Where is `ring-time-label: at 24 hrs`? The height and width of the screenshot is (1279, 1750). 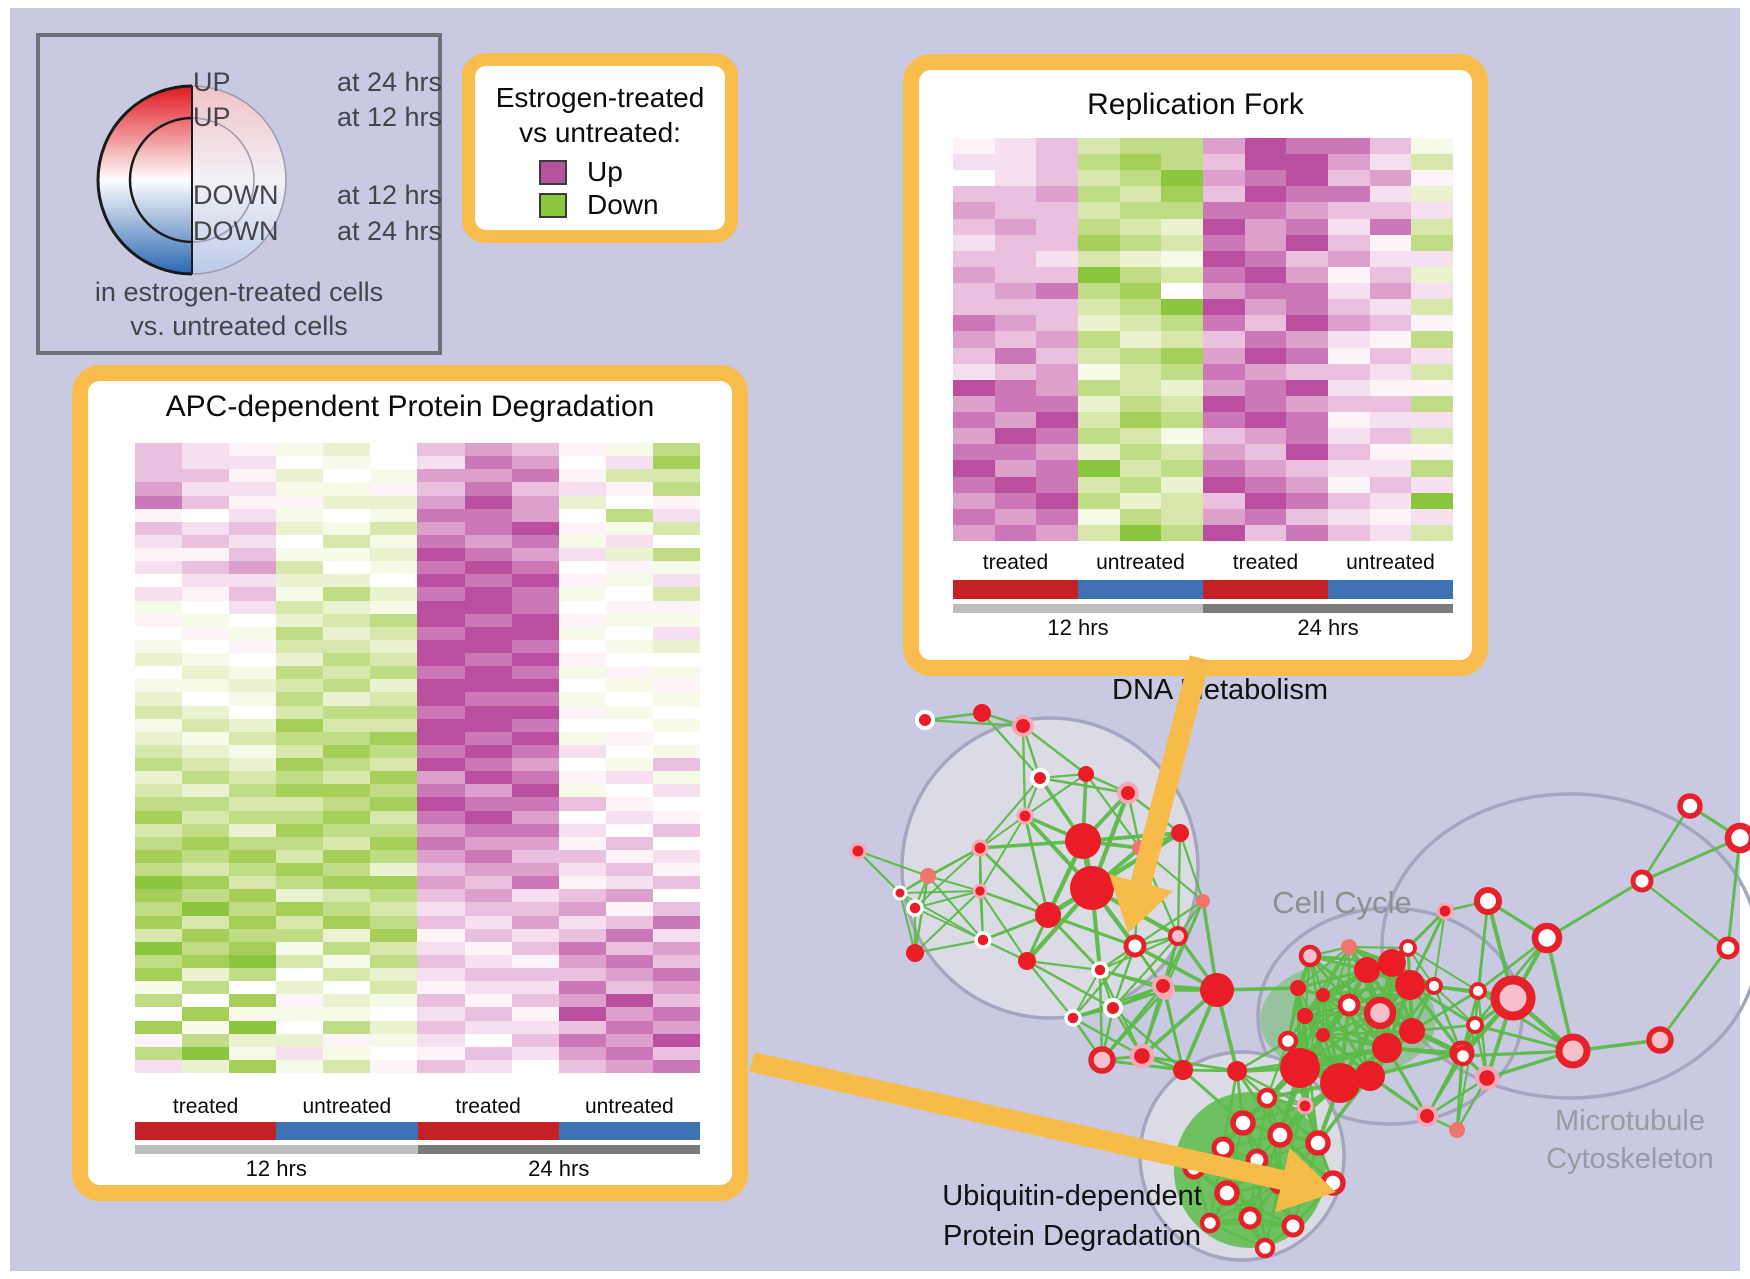 ring-time-label: at 24 hrs is located at coordinates (389, 82).